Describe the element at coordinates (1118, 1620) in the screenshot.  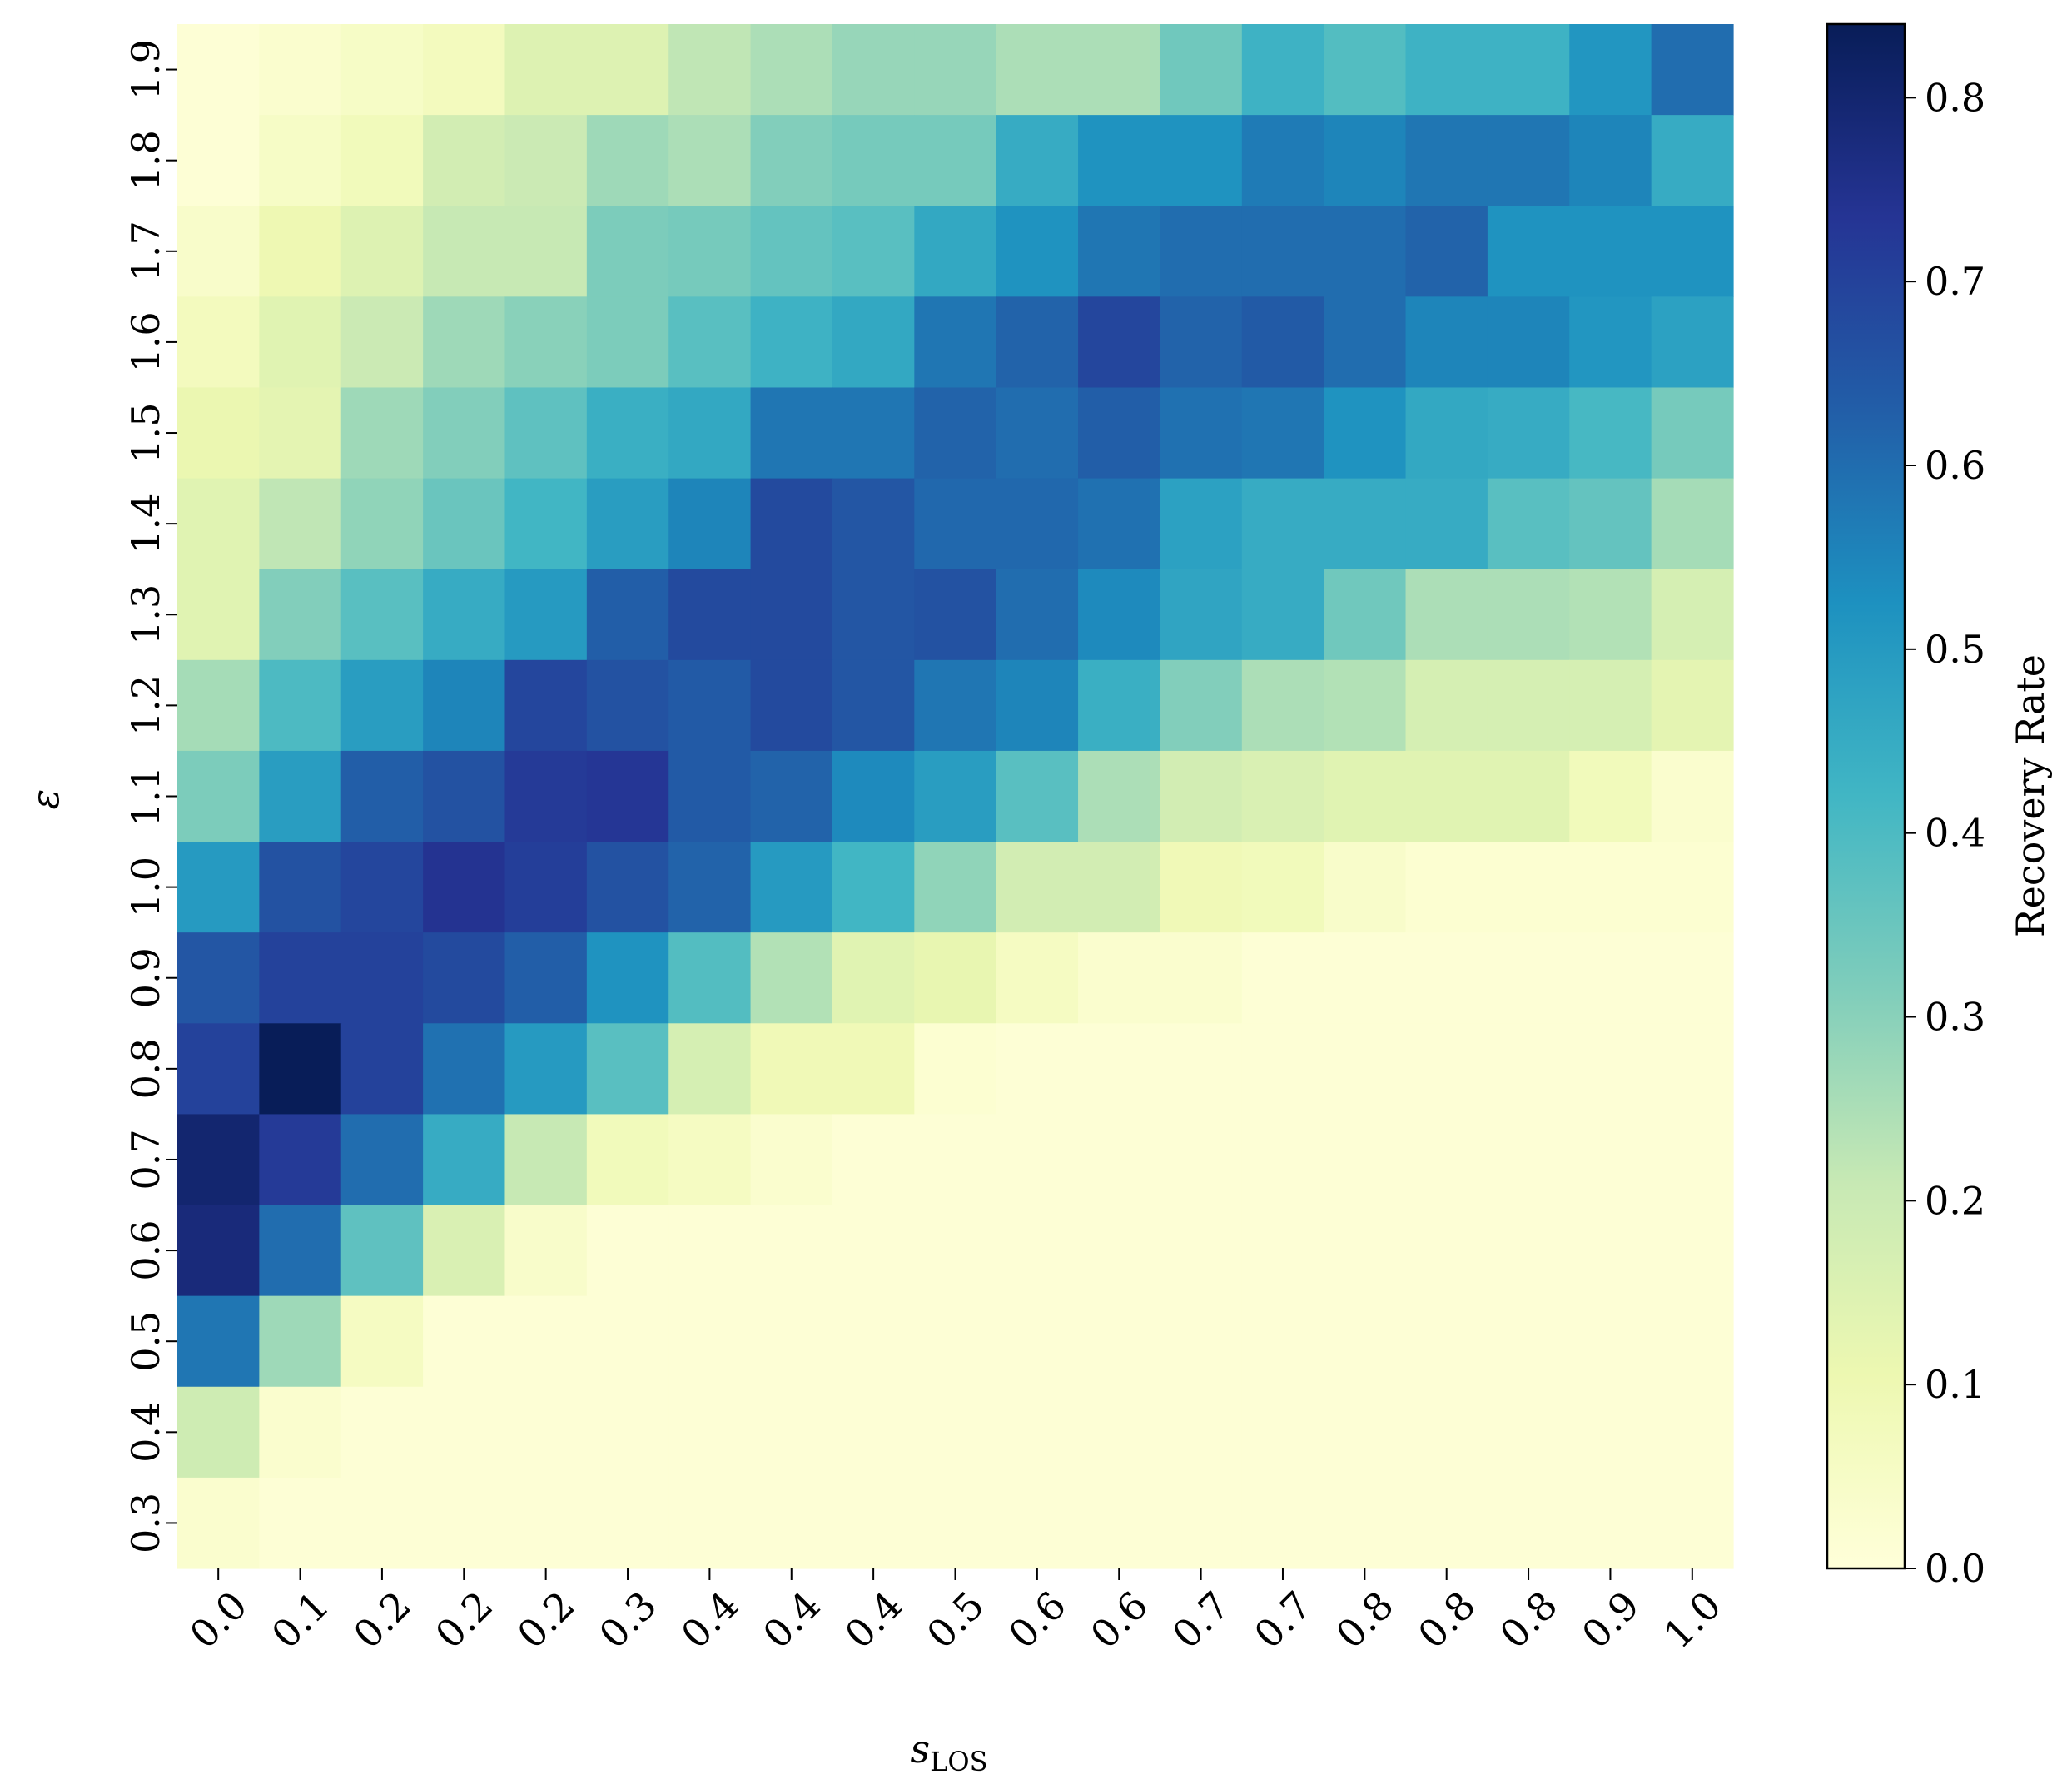
I see `x-tick-label: 0.6` at that location.